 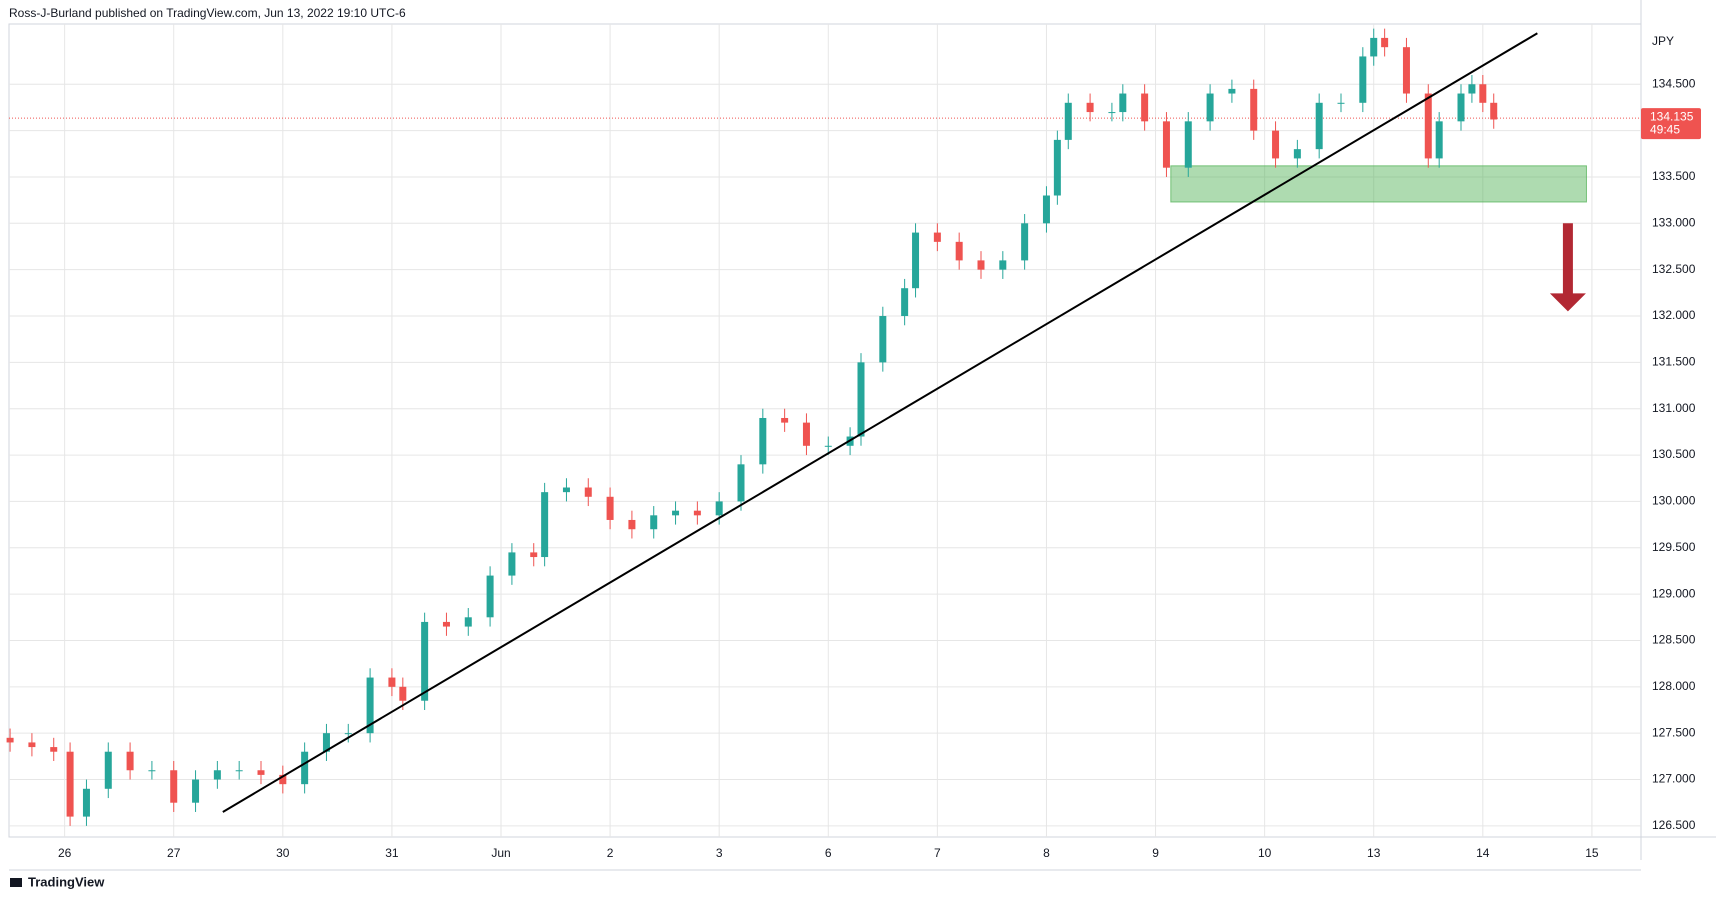 What do you see at coordinates (1674, 779) in the screenshot?
I see `y-tick-label: 127.000` at bounding box center [1674, 779].